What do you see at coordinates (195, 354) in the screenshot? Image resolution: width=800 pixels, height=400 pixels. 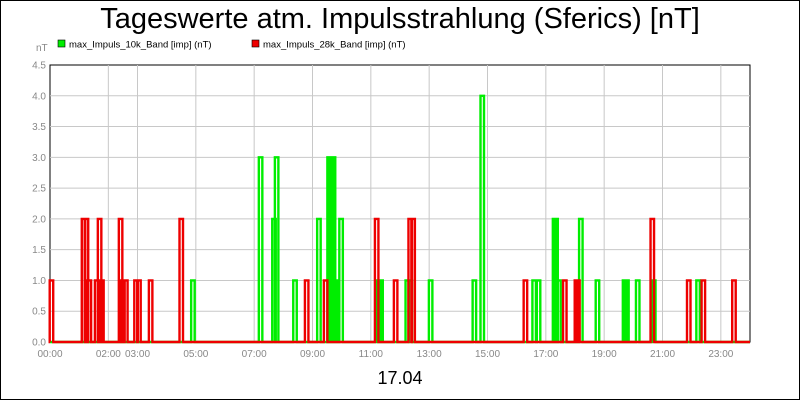 I see `x-tick-label: 05:00` at bounding box center [195, 354].